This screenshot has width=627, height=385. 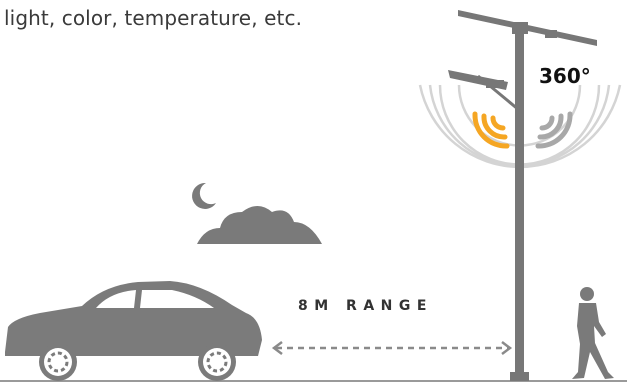 I want to click on car-icon, so click(x=133, y=331).